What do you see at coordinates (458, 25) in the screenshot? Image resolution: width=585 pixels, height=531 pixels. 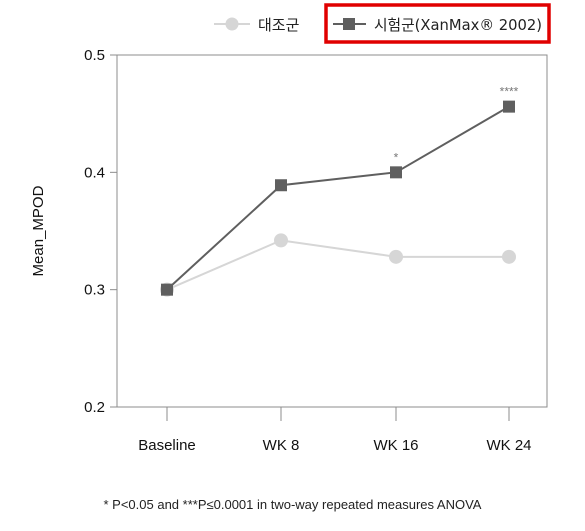 I see `legend-label: 시험군(XanMax® 2002)` at bounding box center [458, 25].